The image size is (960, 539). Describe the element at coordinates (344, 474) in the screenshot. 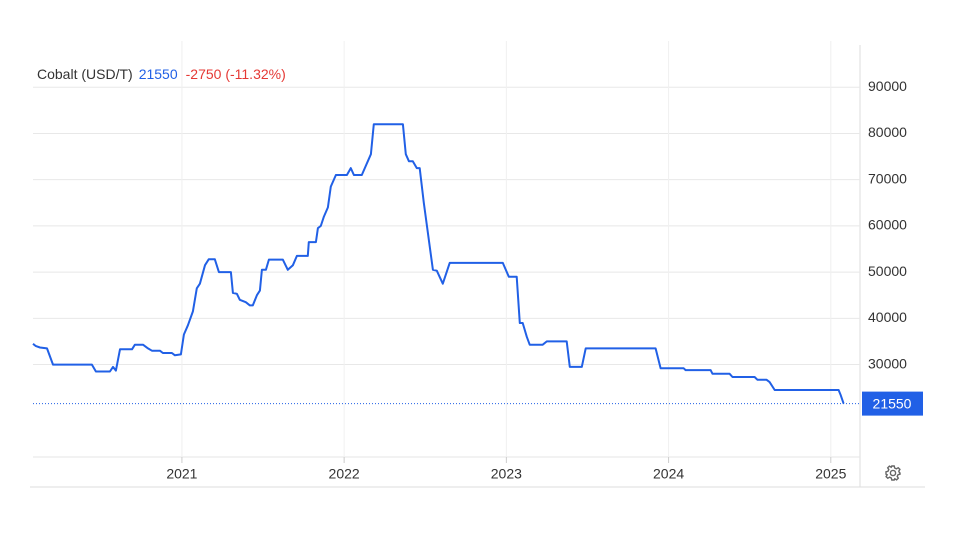

I see `x-tick-label: 2022` at that location.